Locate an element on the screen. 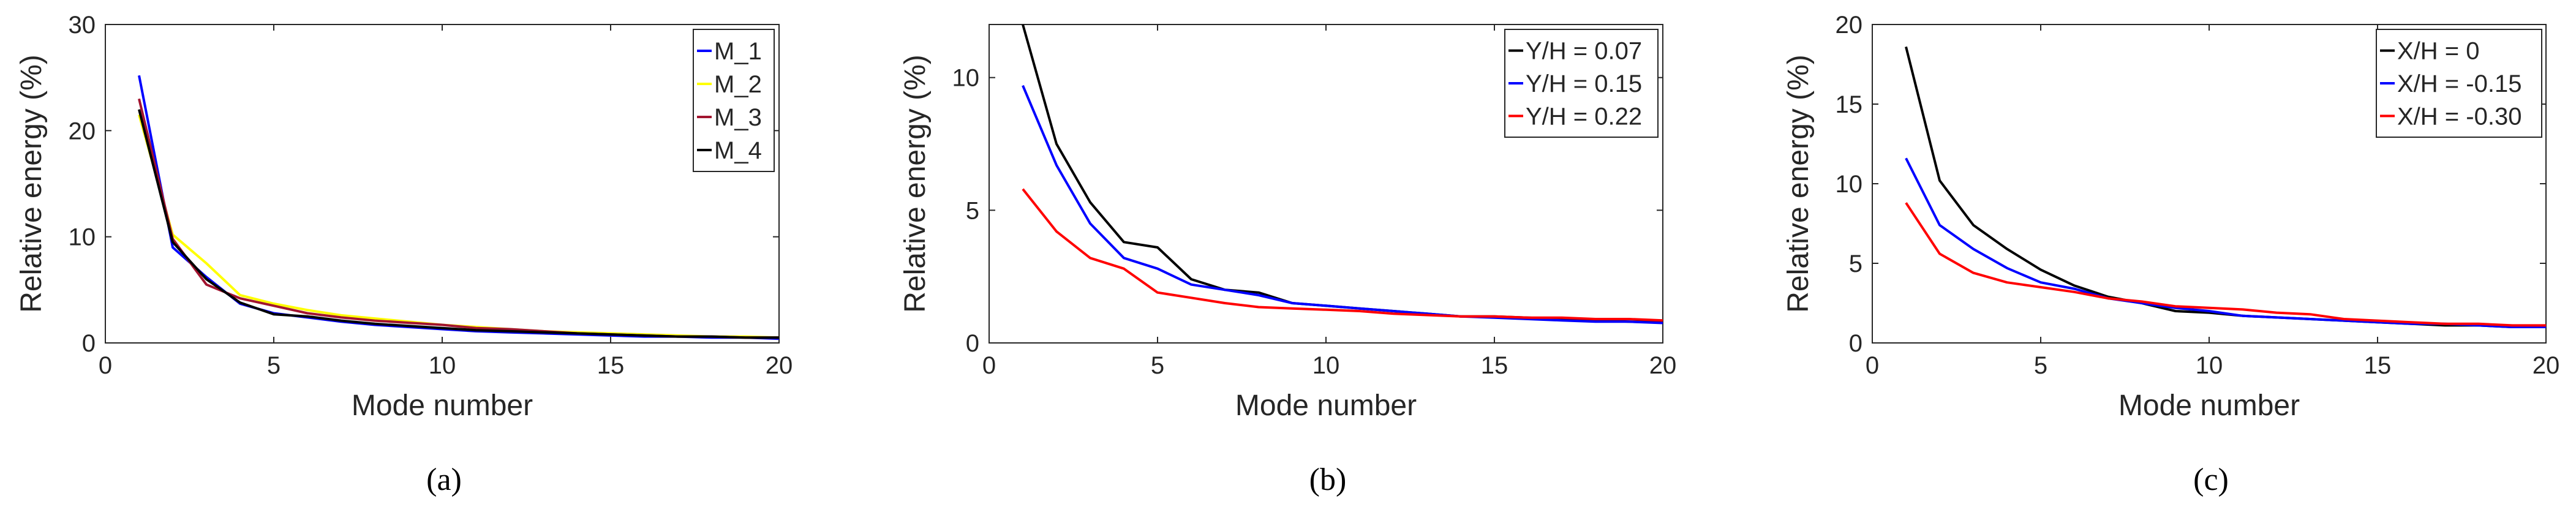  legend-label: M_1 is located at coordinates (738, 51).